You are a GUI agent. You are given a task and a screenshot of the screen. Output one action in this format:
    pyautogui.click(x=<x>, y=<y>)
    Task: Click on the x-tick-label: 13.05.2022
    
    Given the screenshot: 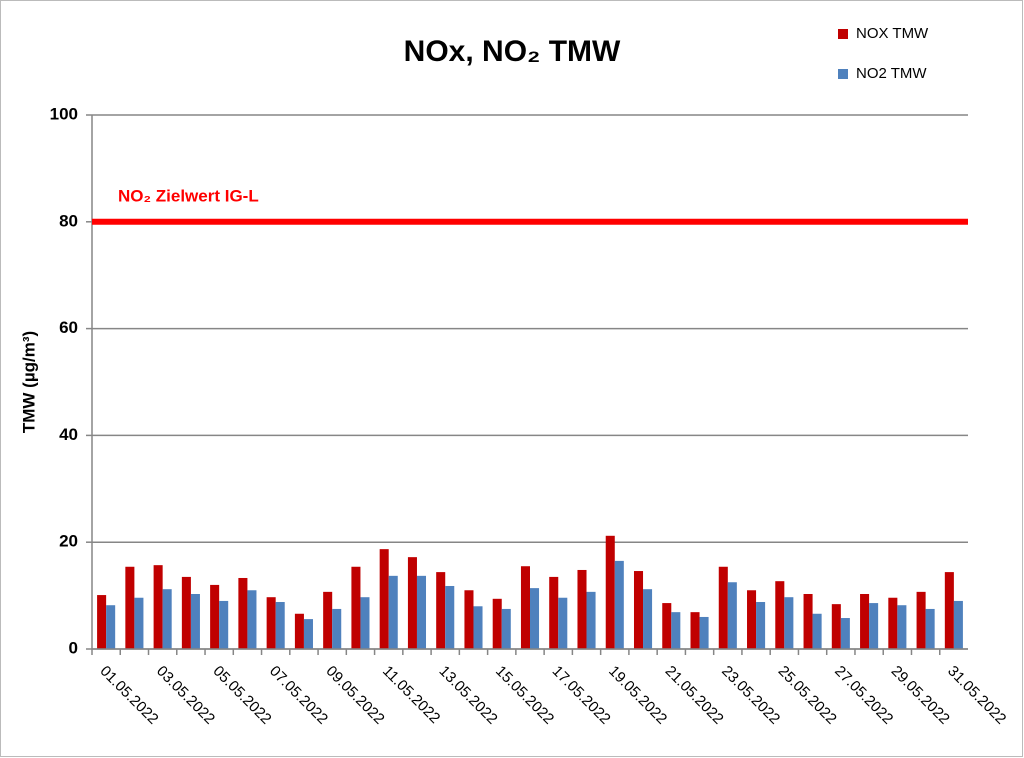 What is the action you would take?
    pyautogui.click(x=468, y=695)
    